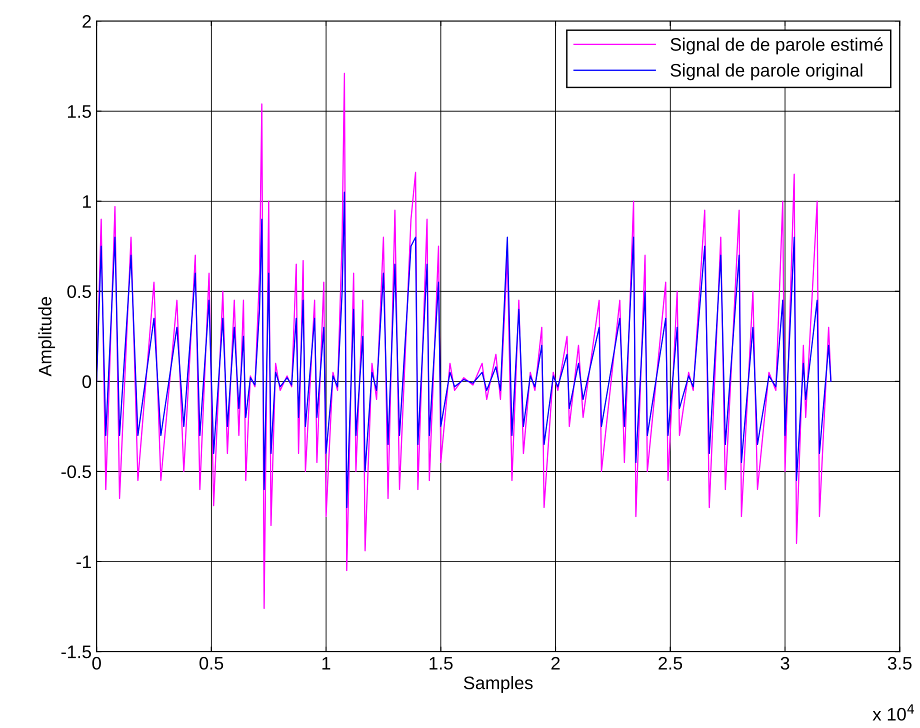 Image resolution: width=920 pixels, height=728 pixels. Describe the element at coordinates (76, 652) in the screenshot. I see `y-tick-label: -1.5` at that location.